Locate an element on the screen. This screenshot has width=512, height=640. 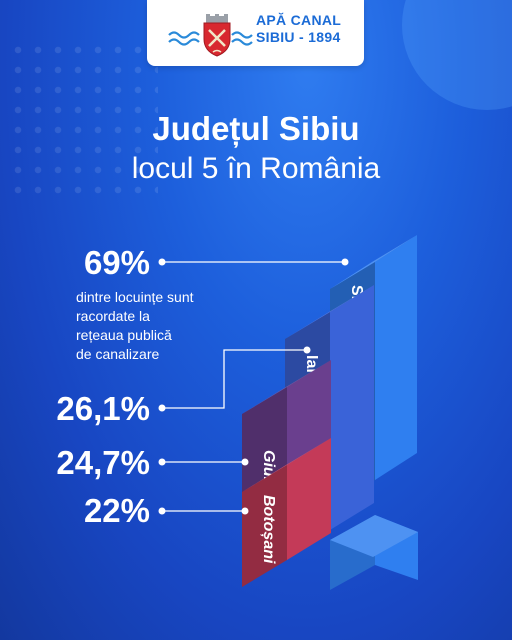
bar-top-botoșani is located at coordinates (286, 465).